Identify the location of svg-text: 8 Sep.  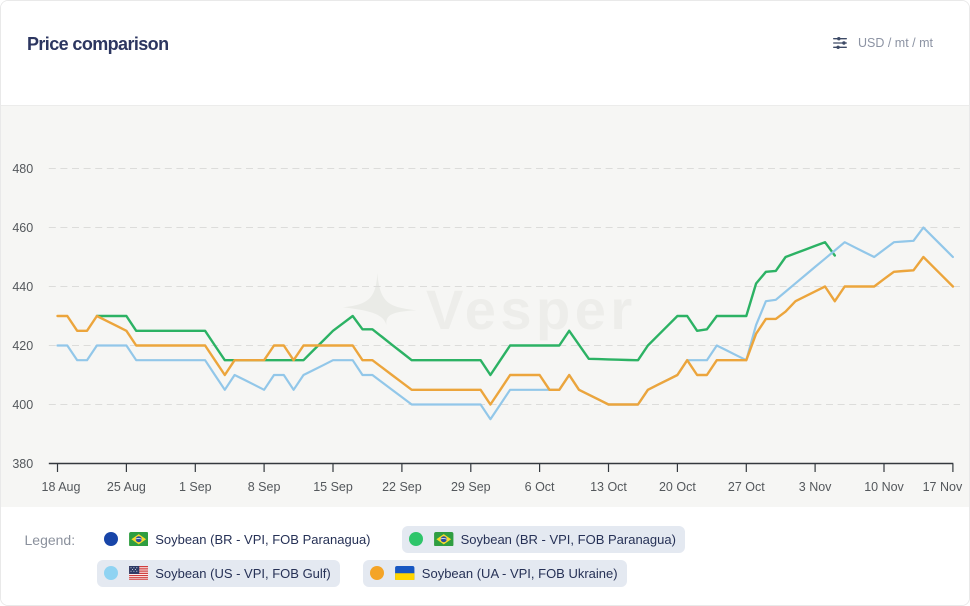
(264, 487).